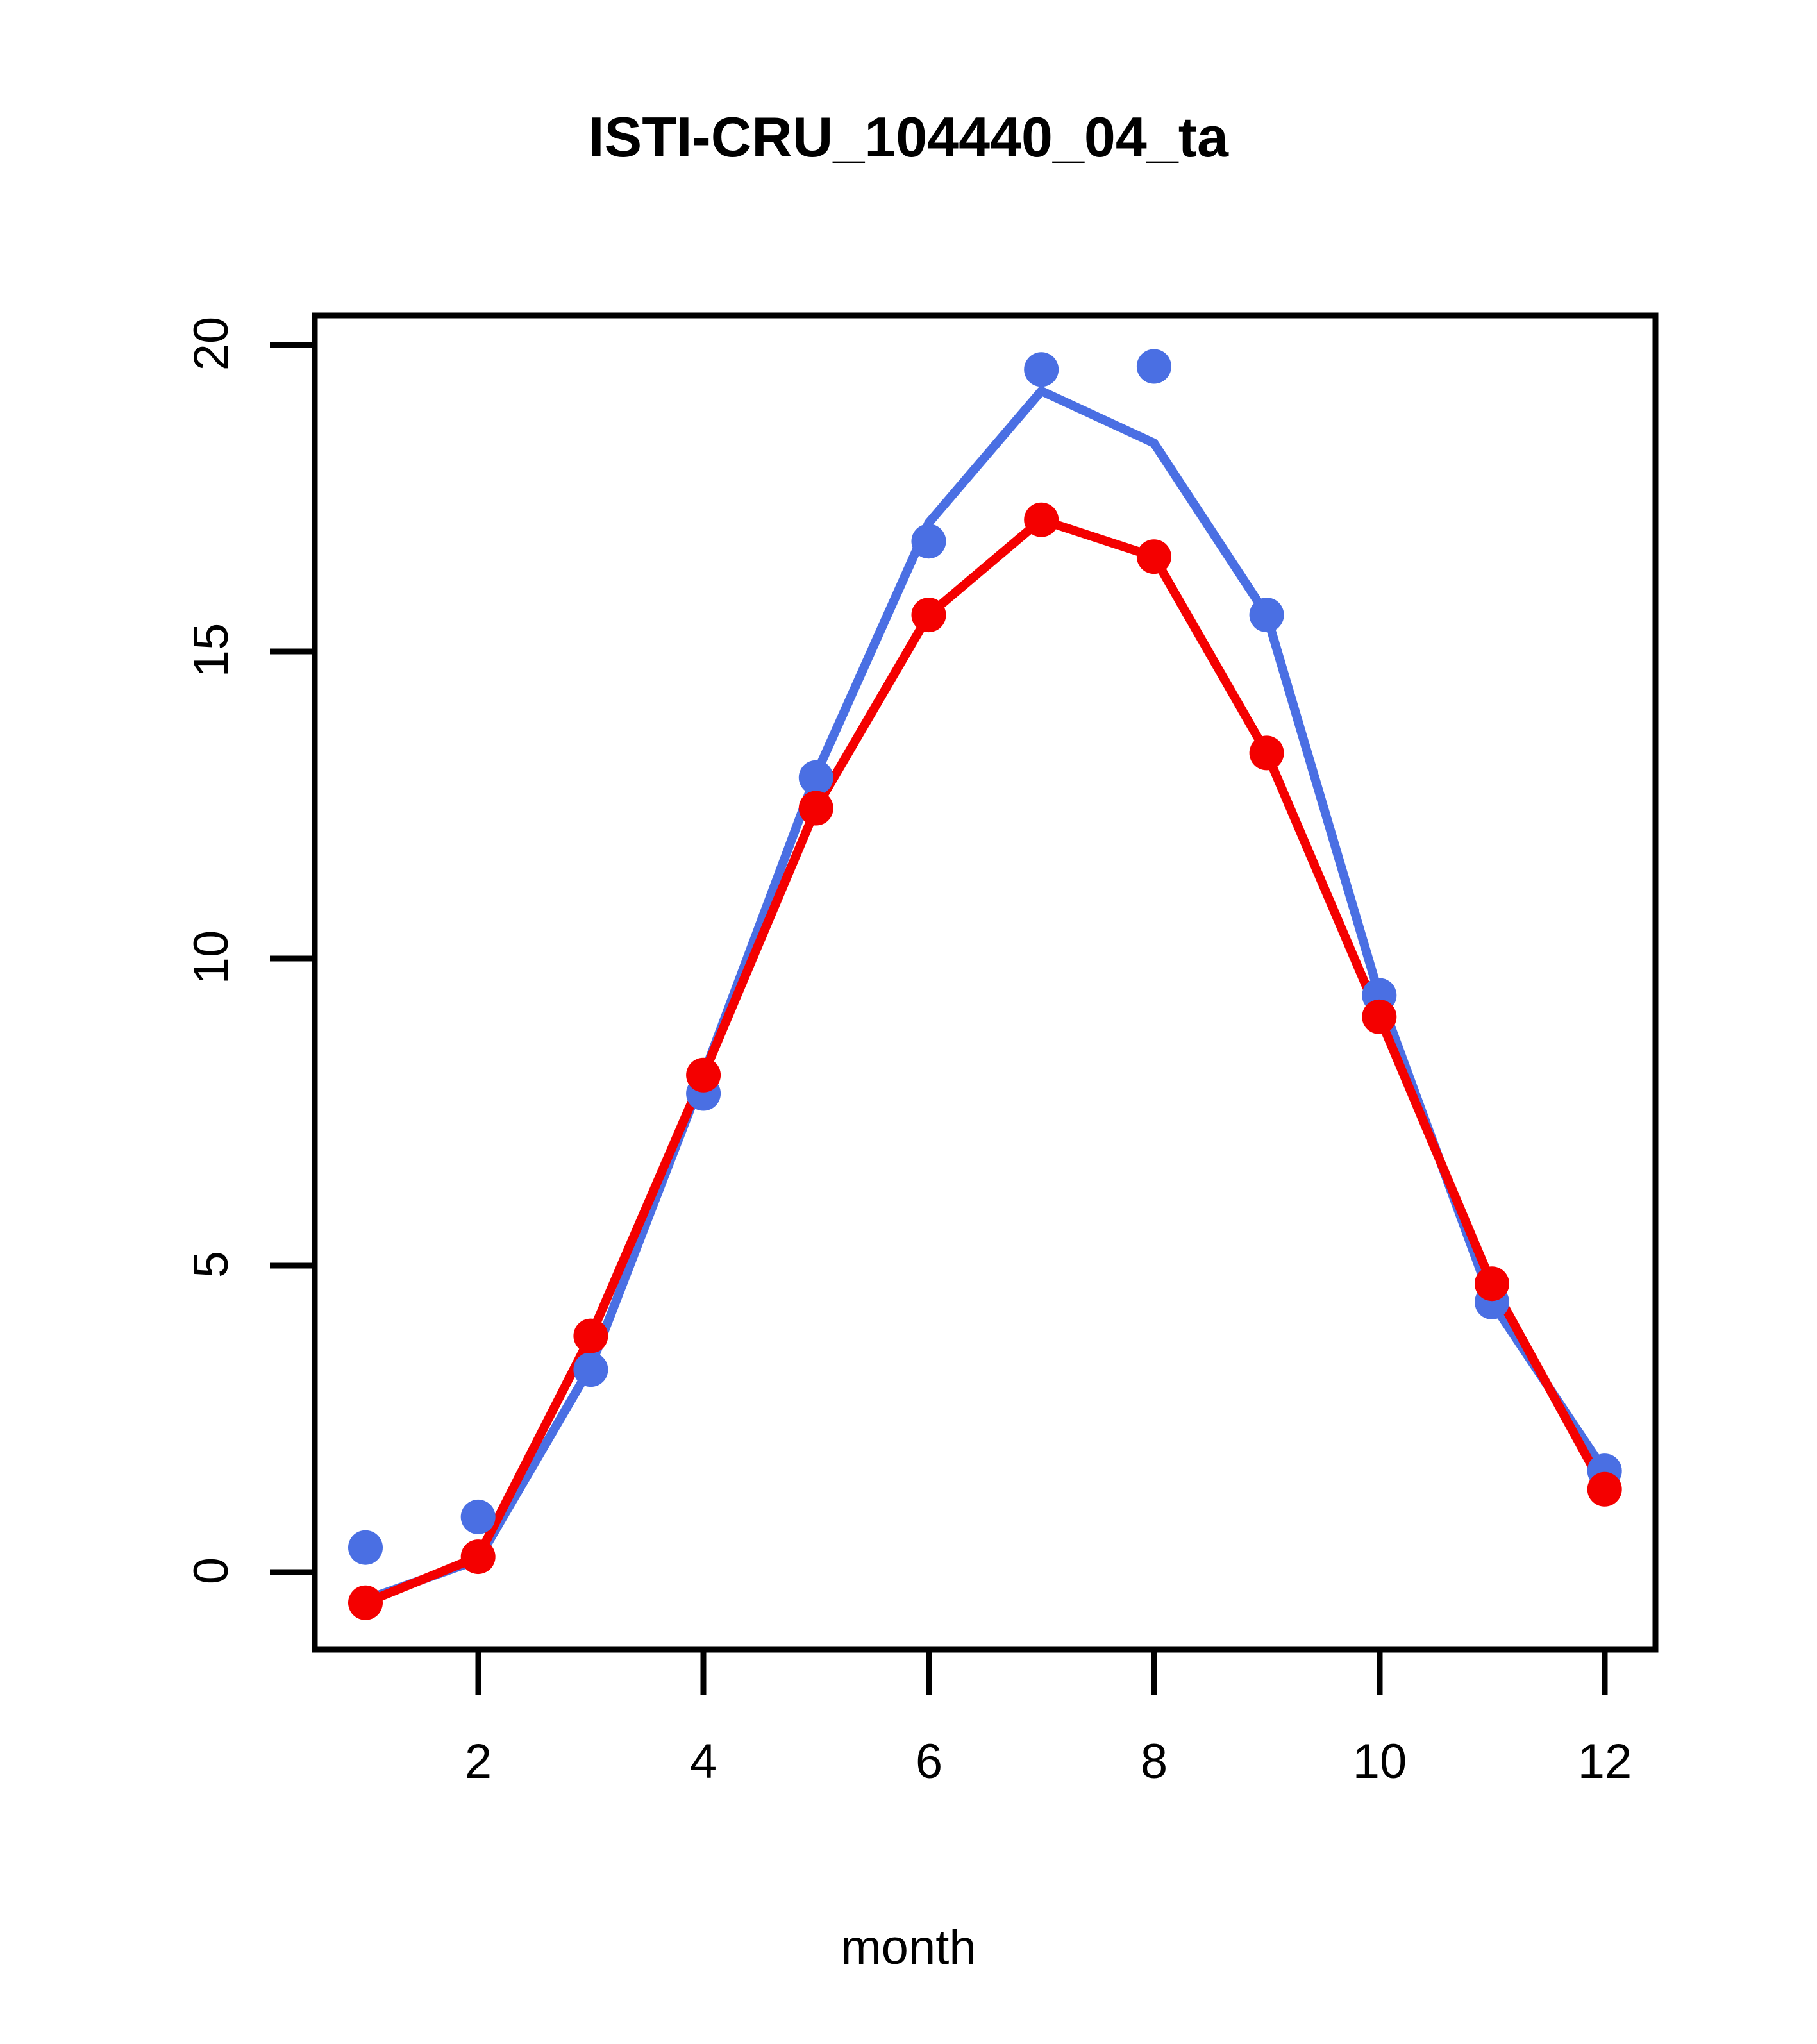  Describe the element at coordinates (212, 344) in the screenshot. I see `y-tick-label-20: 20` at that location.